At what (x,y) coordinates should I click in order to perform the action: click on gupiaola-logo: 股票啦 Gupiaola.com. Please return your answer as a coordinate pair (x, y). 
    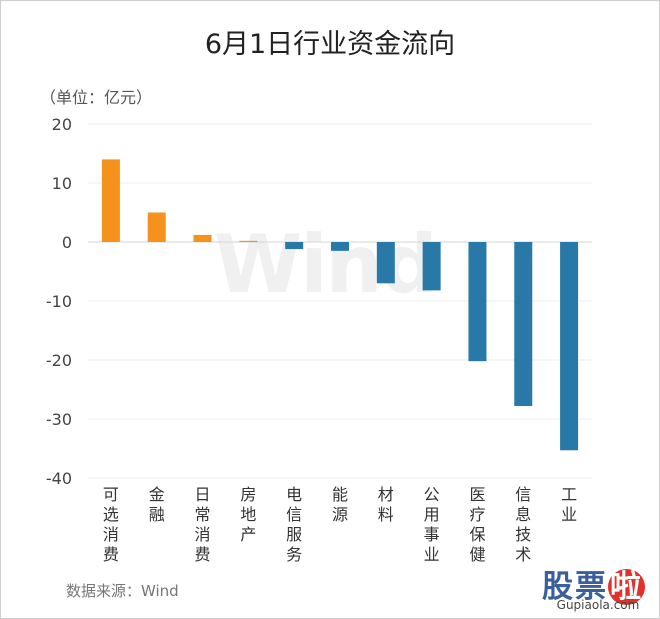
    Looking at the image, I should click on (598, 587).